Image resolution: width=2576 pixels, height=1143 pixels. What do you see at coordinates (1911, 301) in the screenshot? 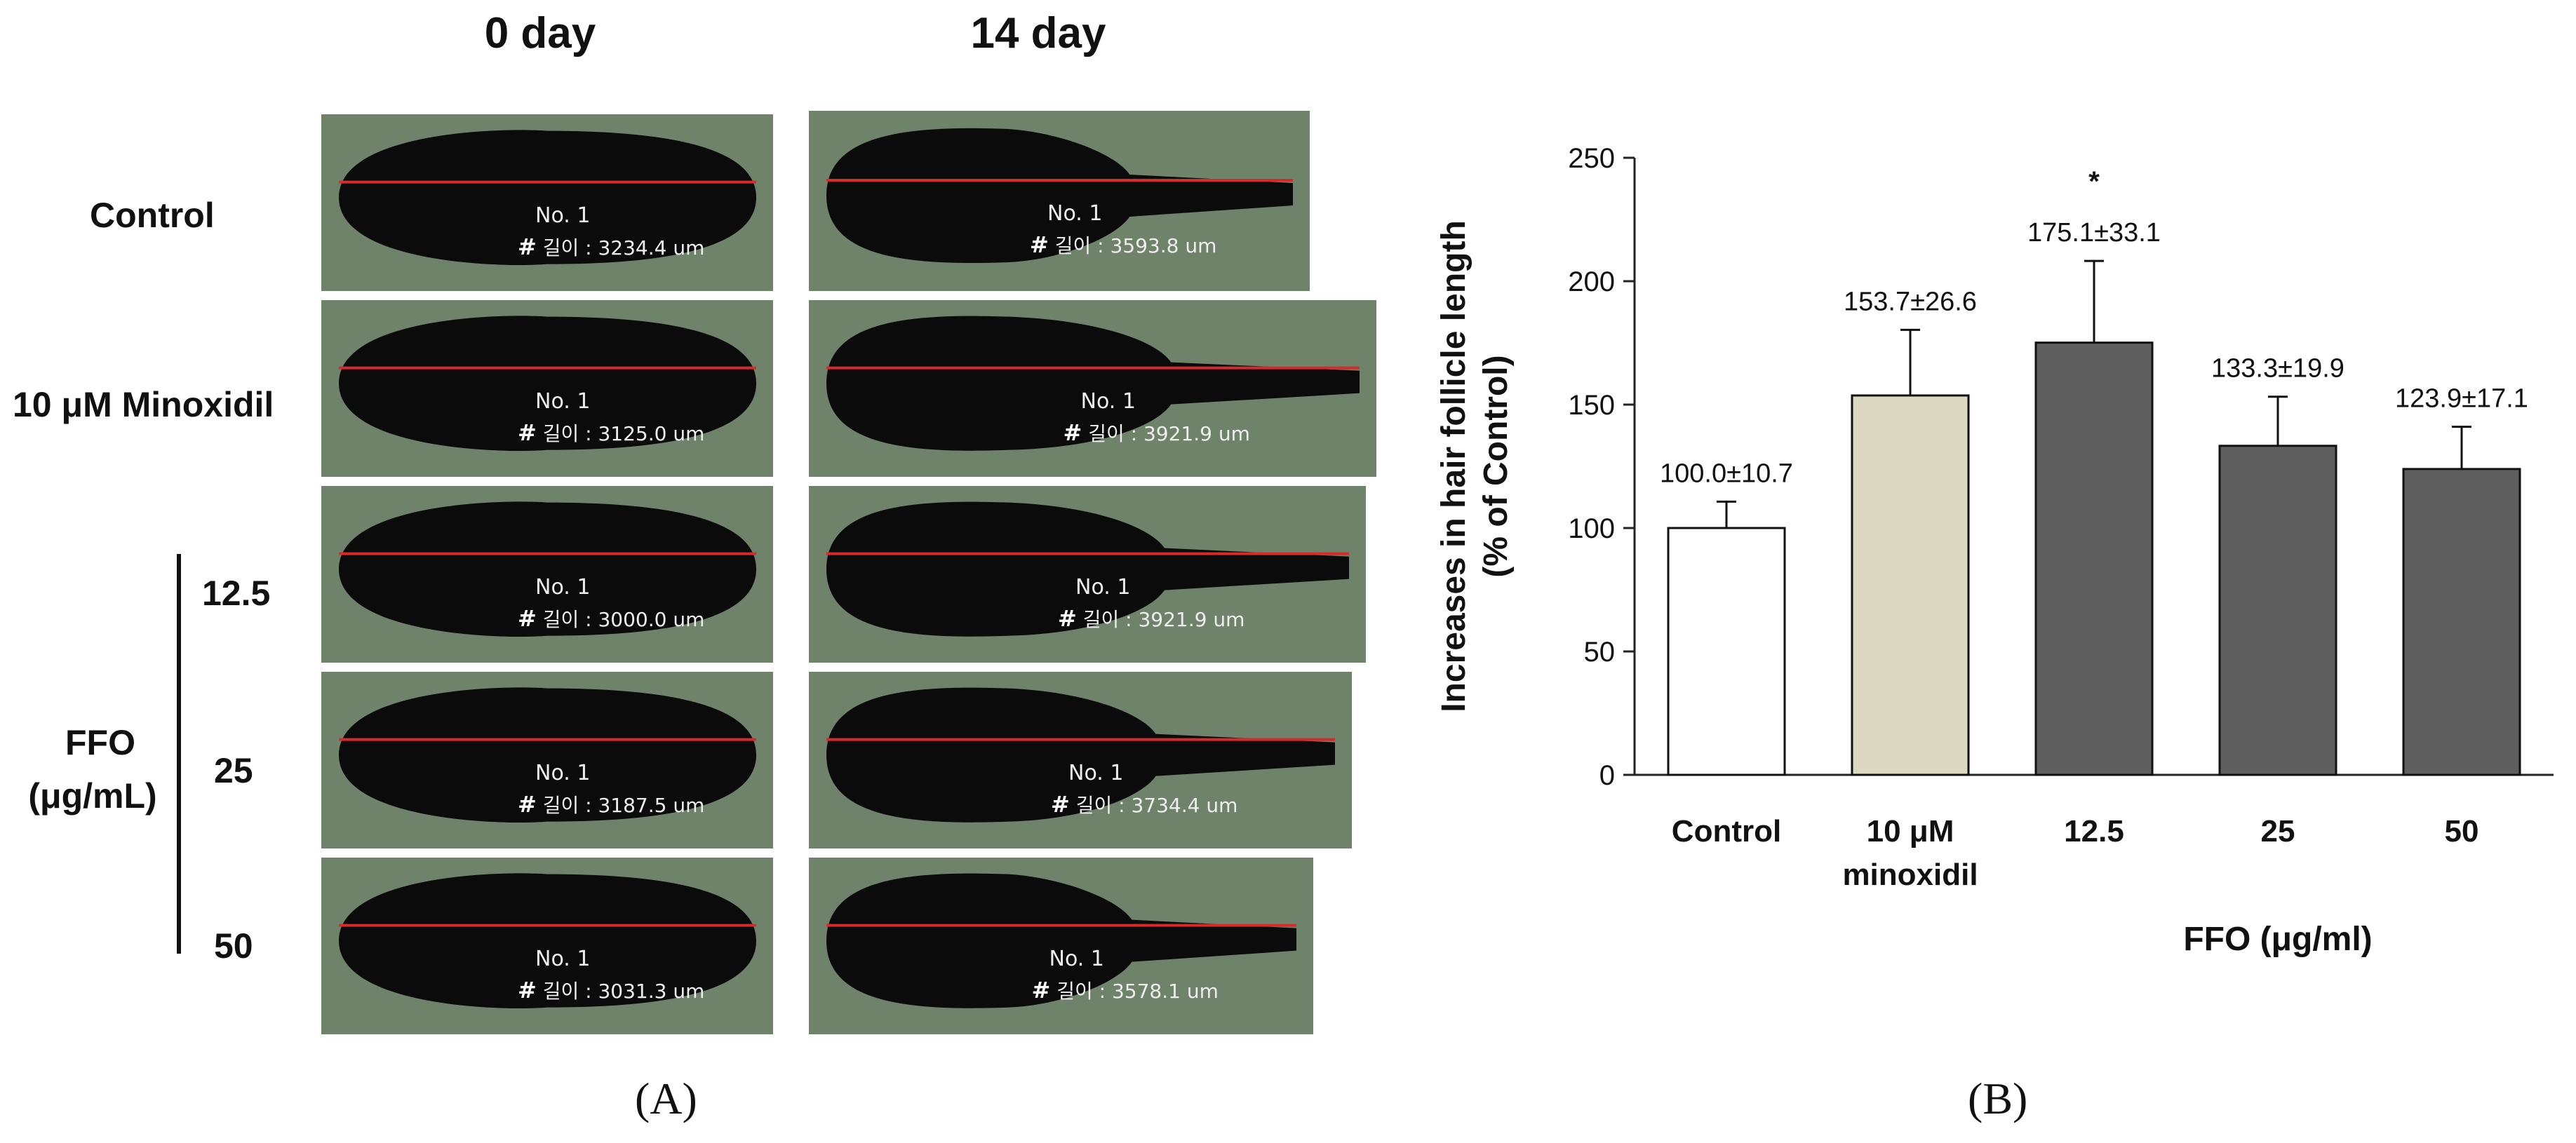
I see `value-label: 153.7±26.6` at bounding box center [1911, 301].